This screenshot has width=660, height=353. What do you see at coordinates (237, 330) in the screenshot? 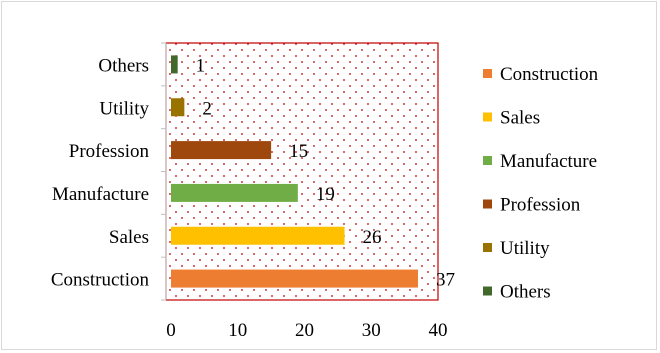
I see `x-tick-label-10: 10` at bounding box center [237, 330].